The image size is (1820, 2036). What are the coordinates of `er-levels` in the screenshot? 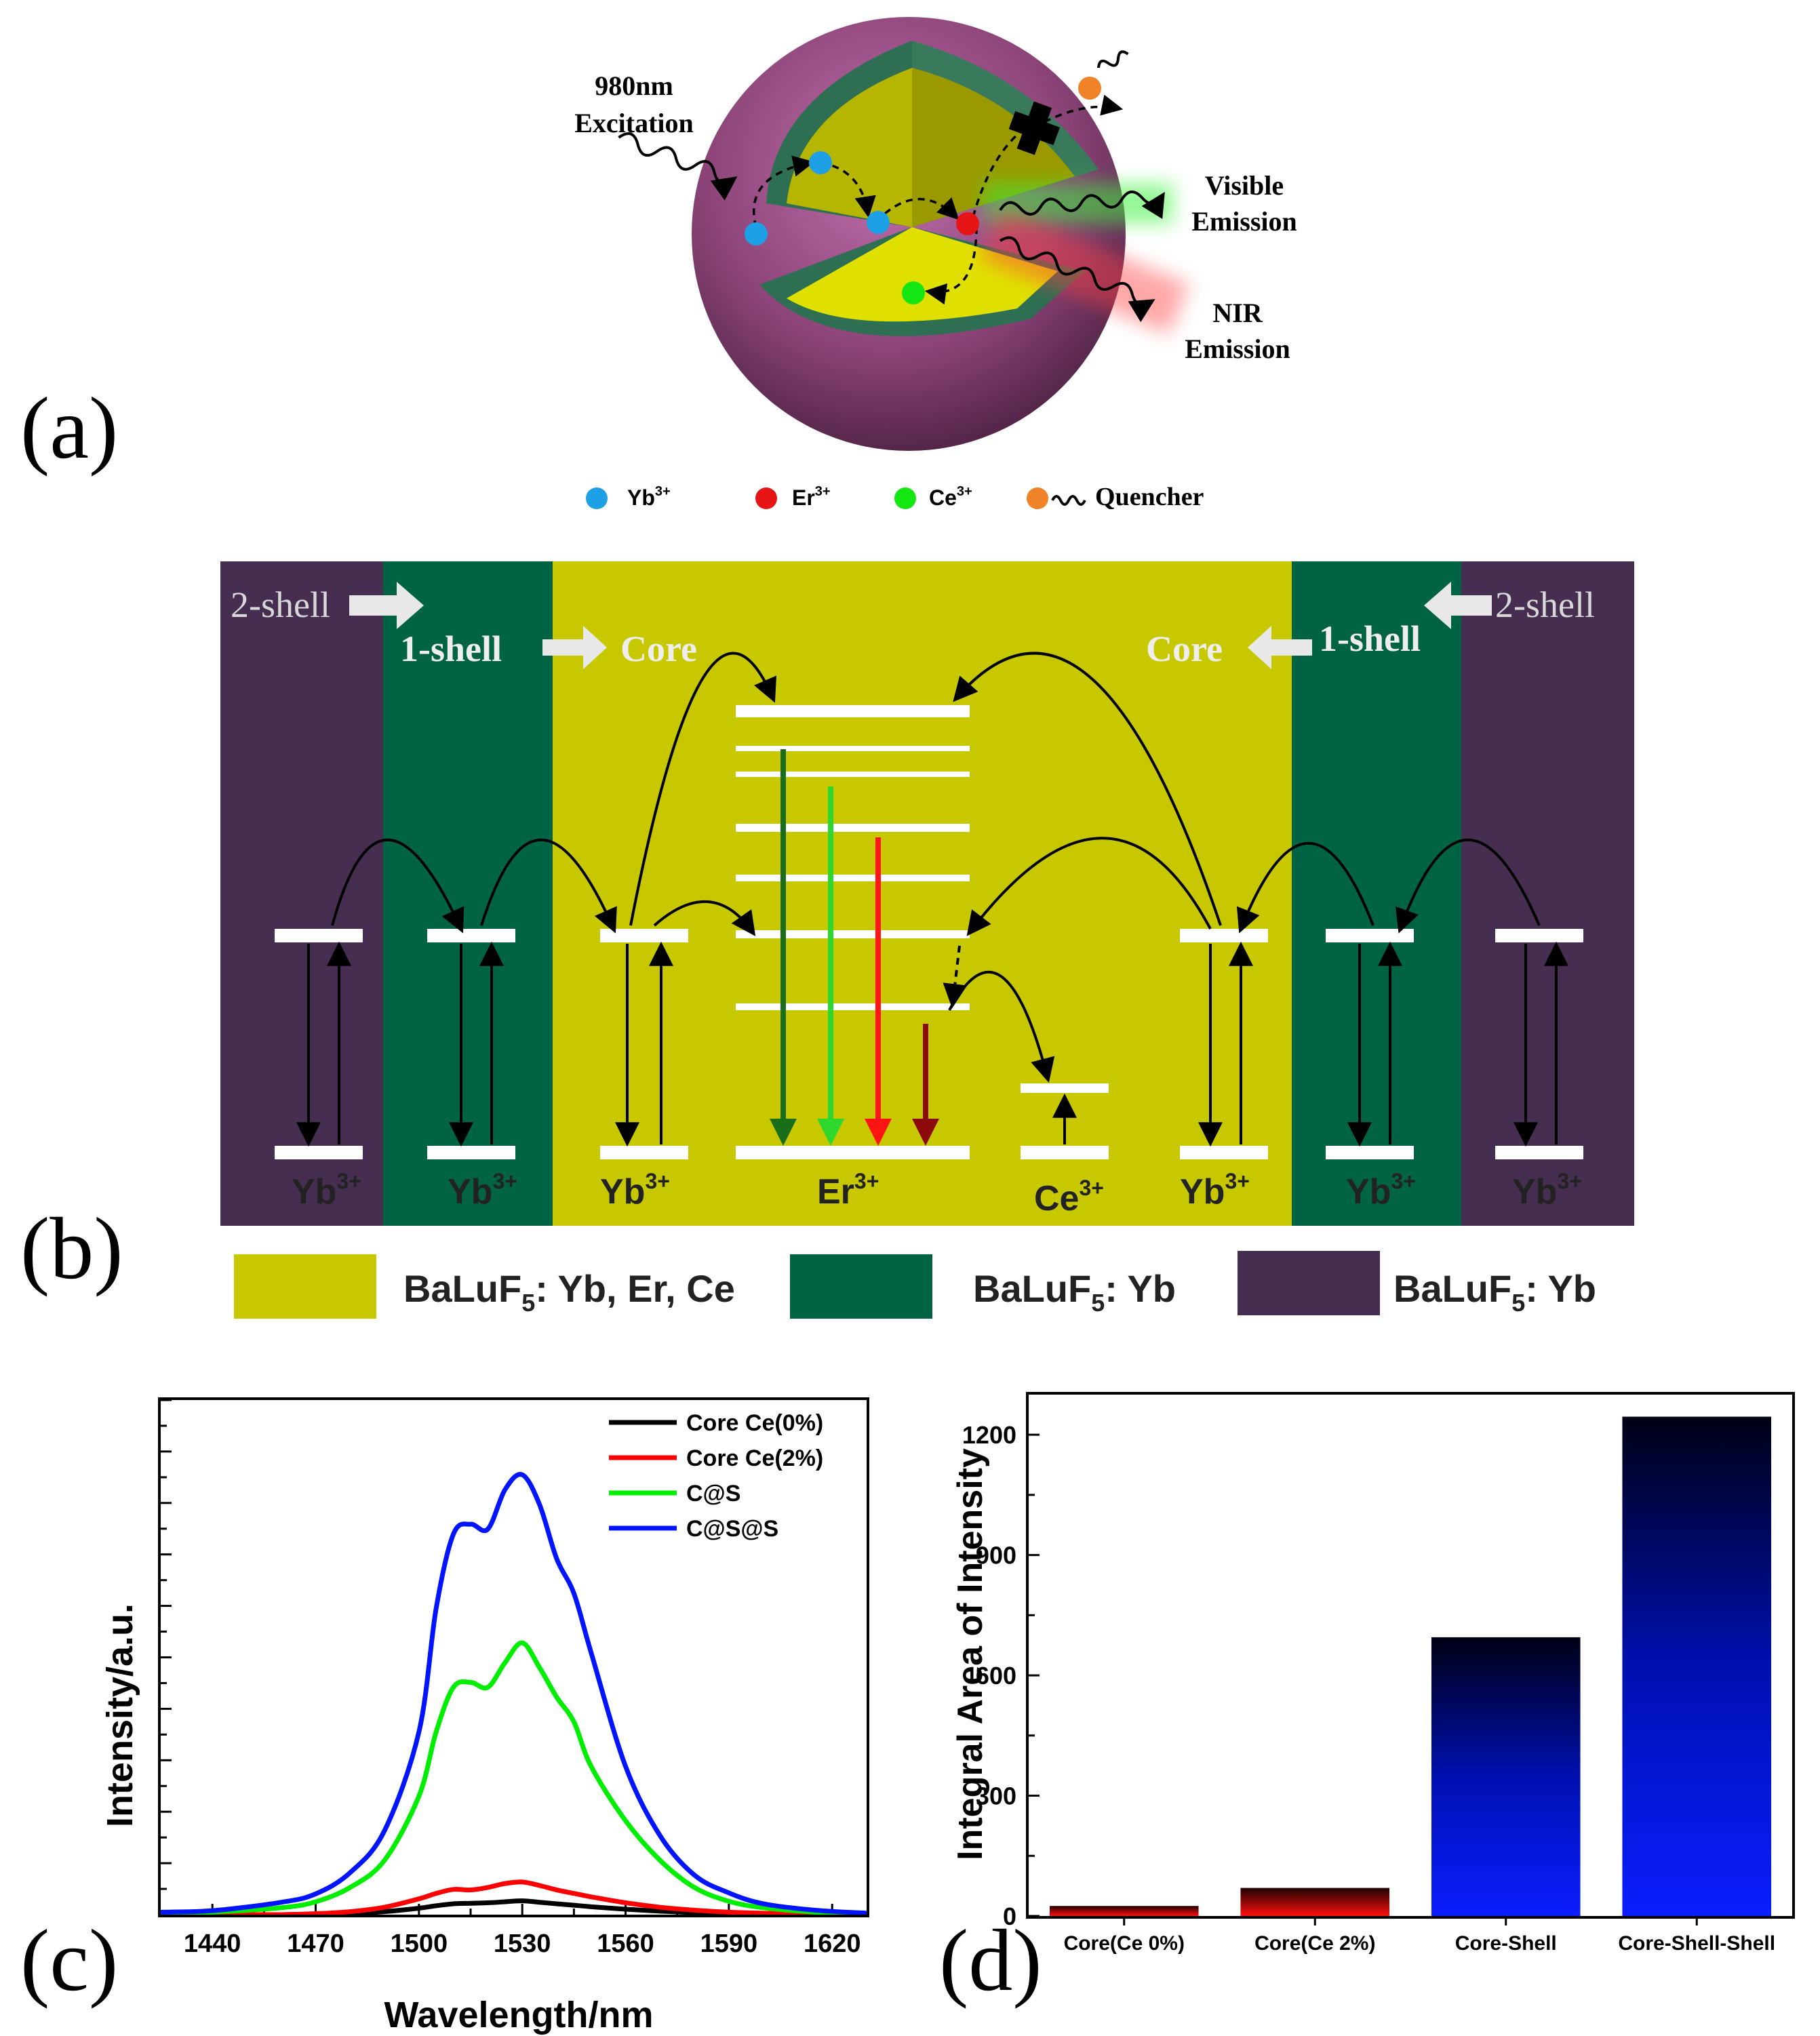 It's located at (853, 932).